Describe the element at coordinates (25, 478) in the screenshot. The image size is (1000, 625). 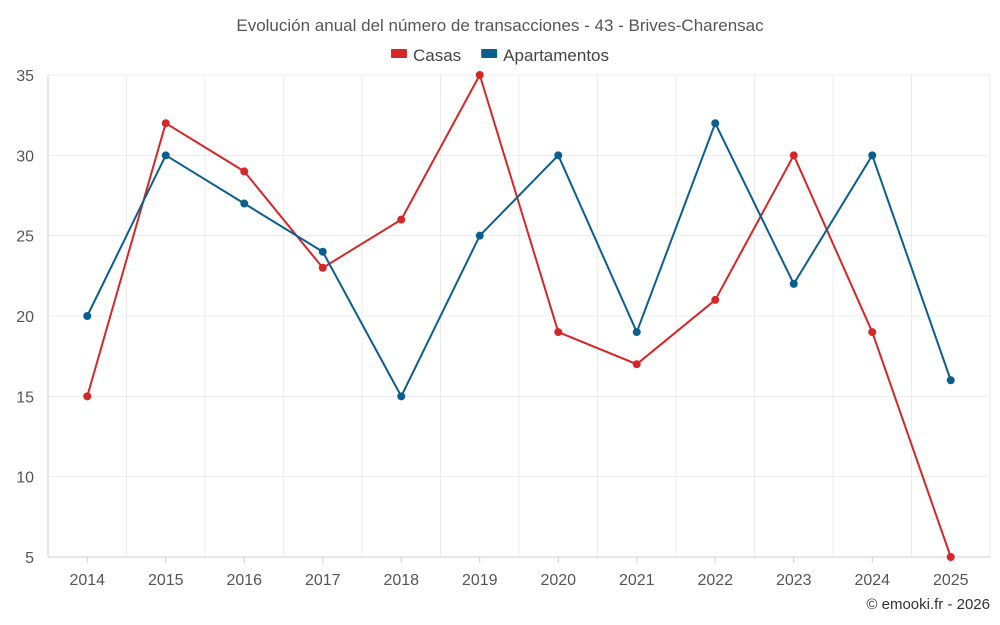
I see `y-tick-label: 10` at that location.